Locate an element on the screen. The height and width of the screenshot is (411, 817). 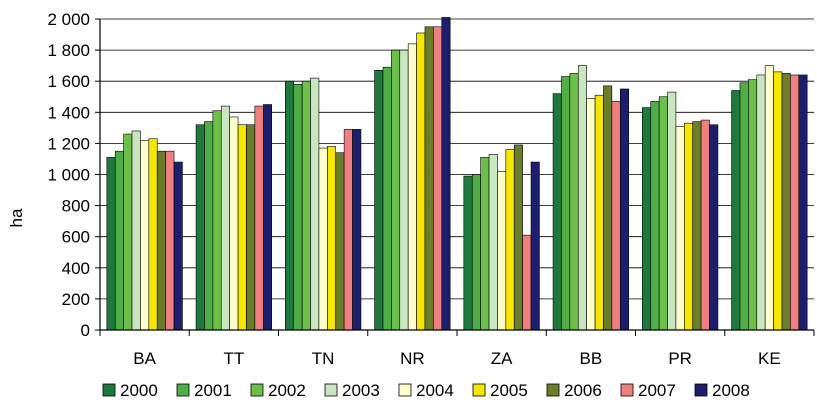
legend-label-2004: 2004 is located at coordinates (435, 390).